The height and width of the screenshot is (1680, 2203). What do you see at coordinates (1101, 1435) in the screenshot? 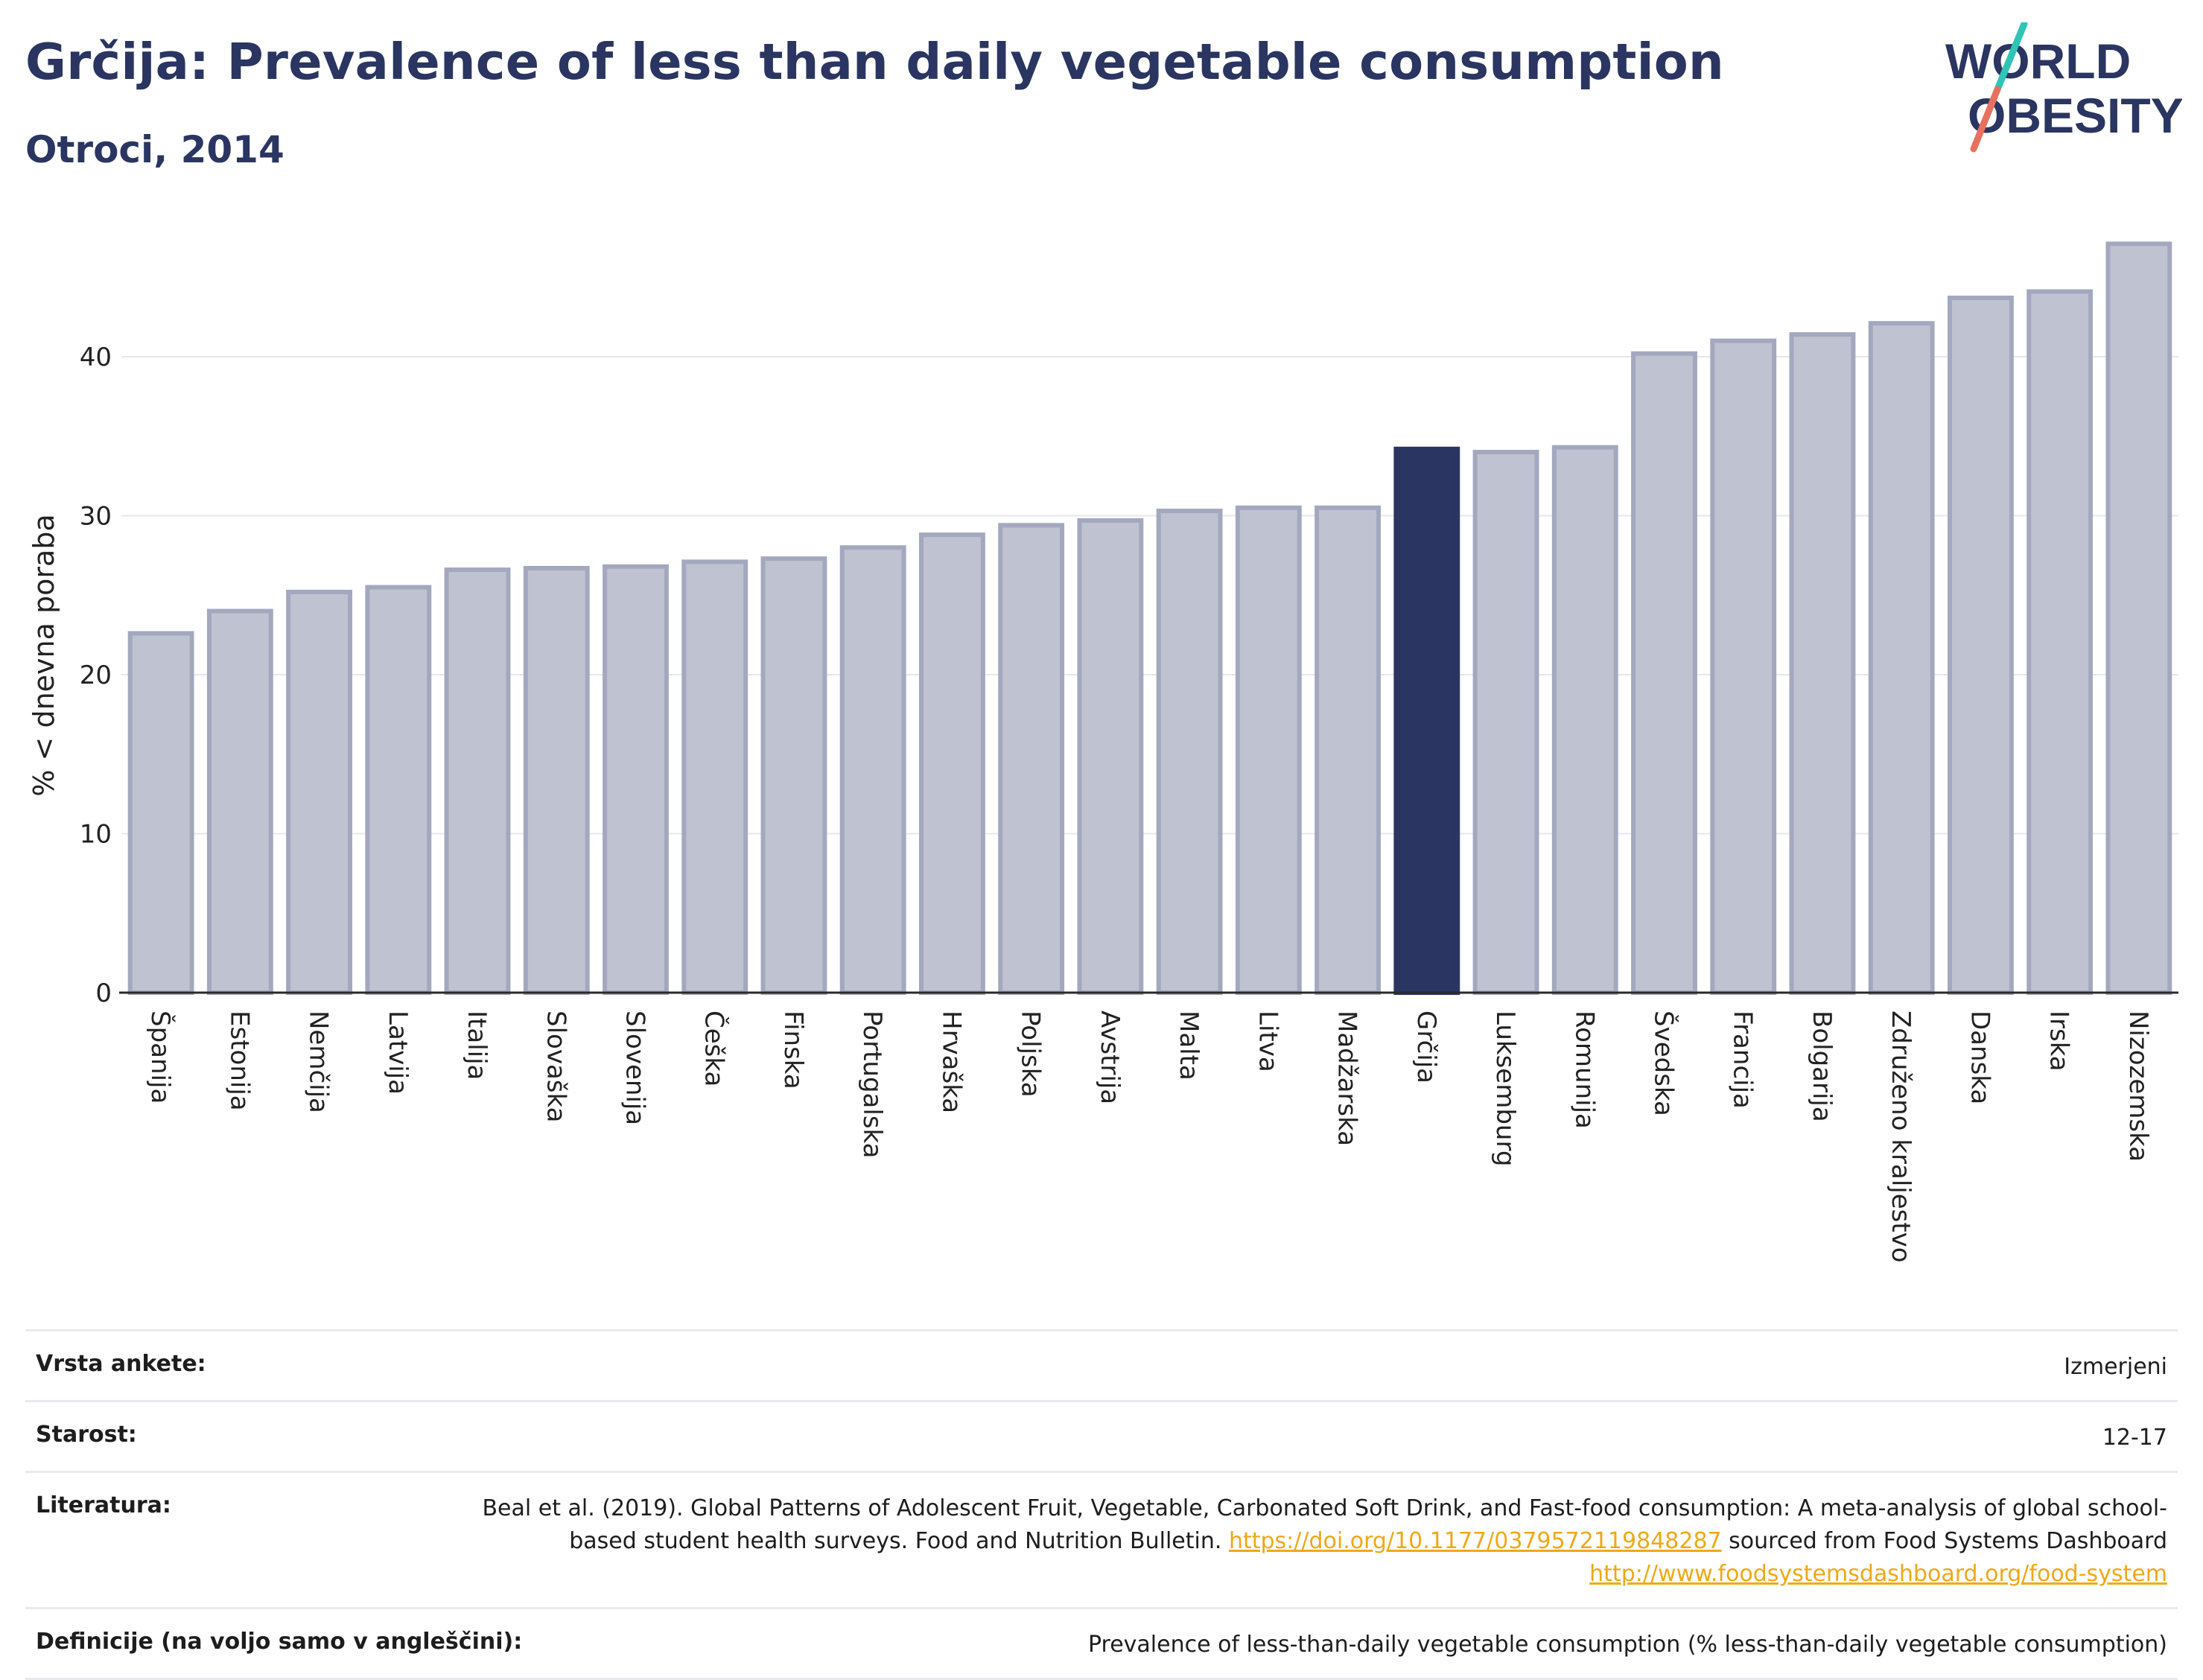
I see `meta-row-age: Starost: 12-17` at bounding box center [1101, 1435].